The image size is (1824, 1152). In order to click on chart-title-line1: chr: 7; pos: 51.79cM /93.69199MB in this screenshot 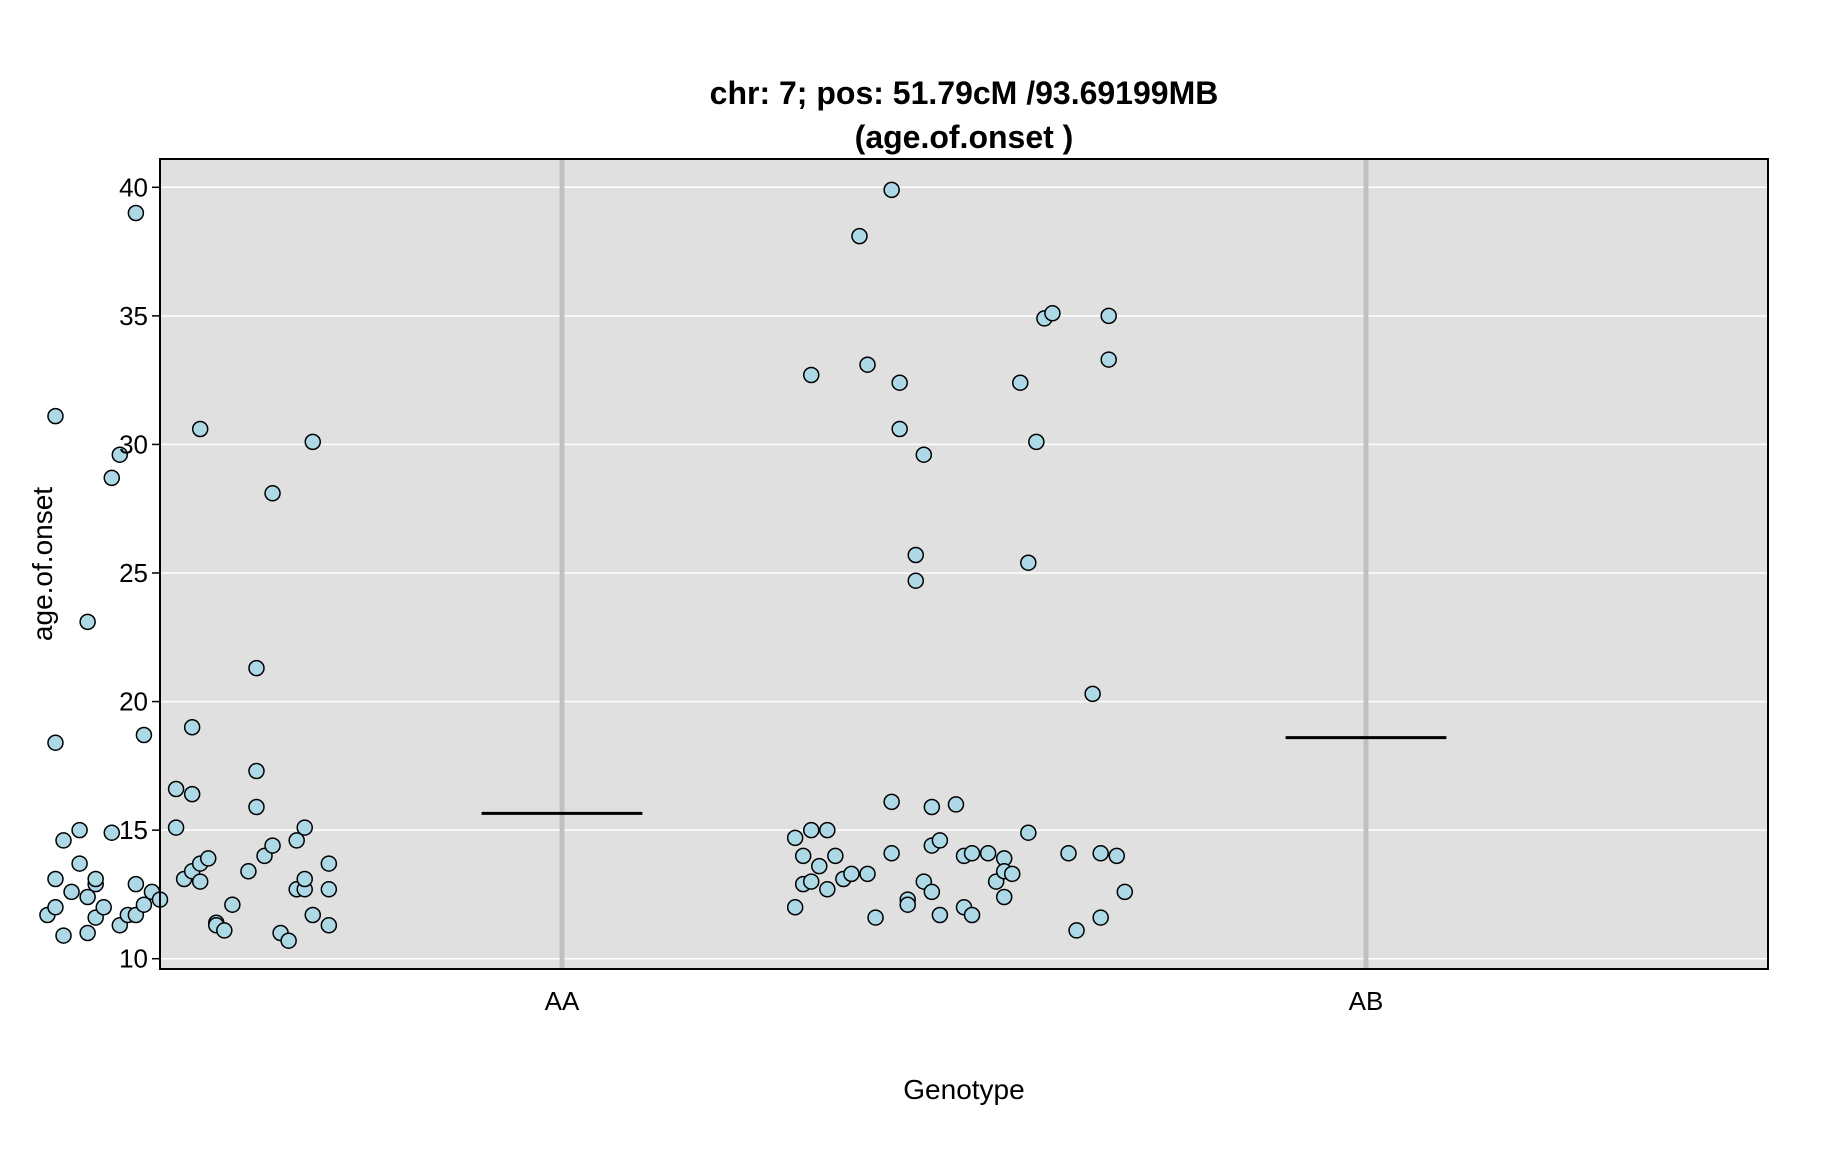, I will do `click(964, 93)`.